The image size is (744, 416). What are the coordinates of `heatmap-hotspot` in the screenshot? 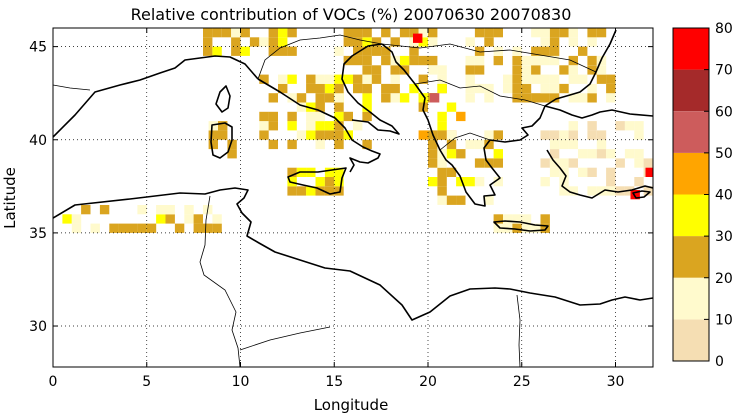 It's located at (434, 98).